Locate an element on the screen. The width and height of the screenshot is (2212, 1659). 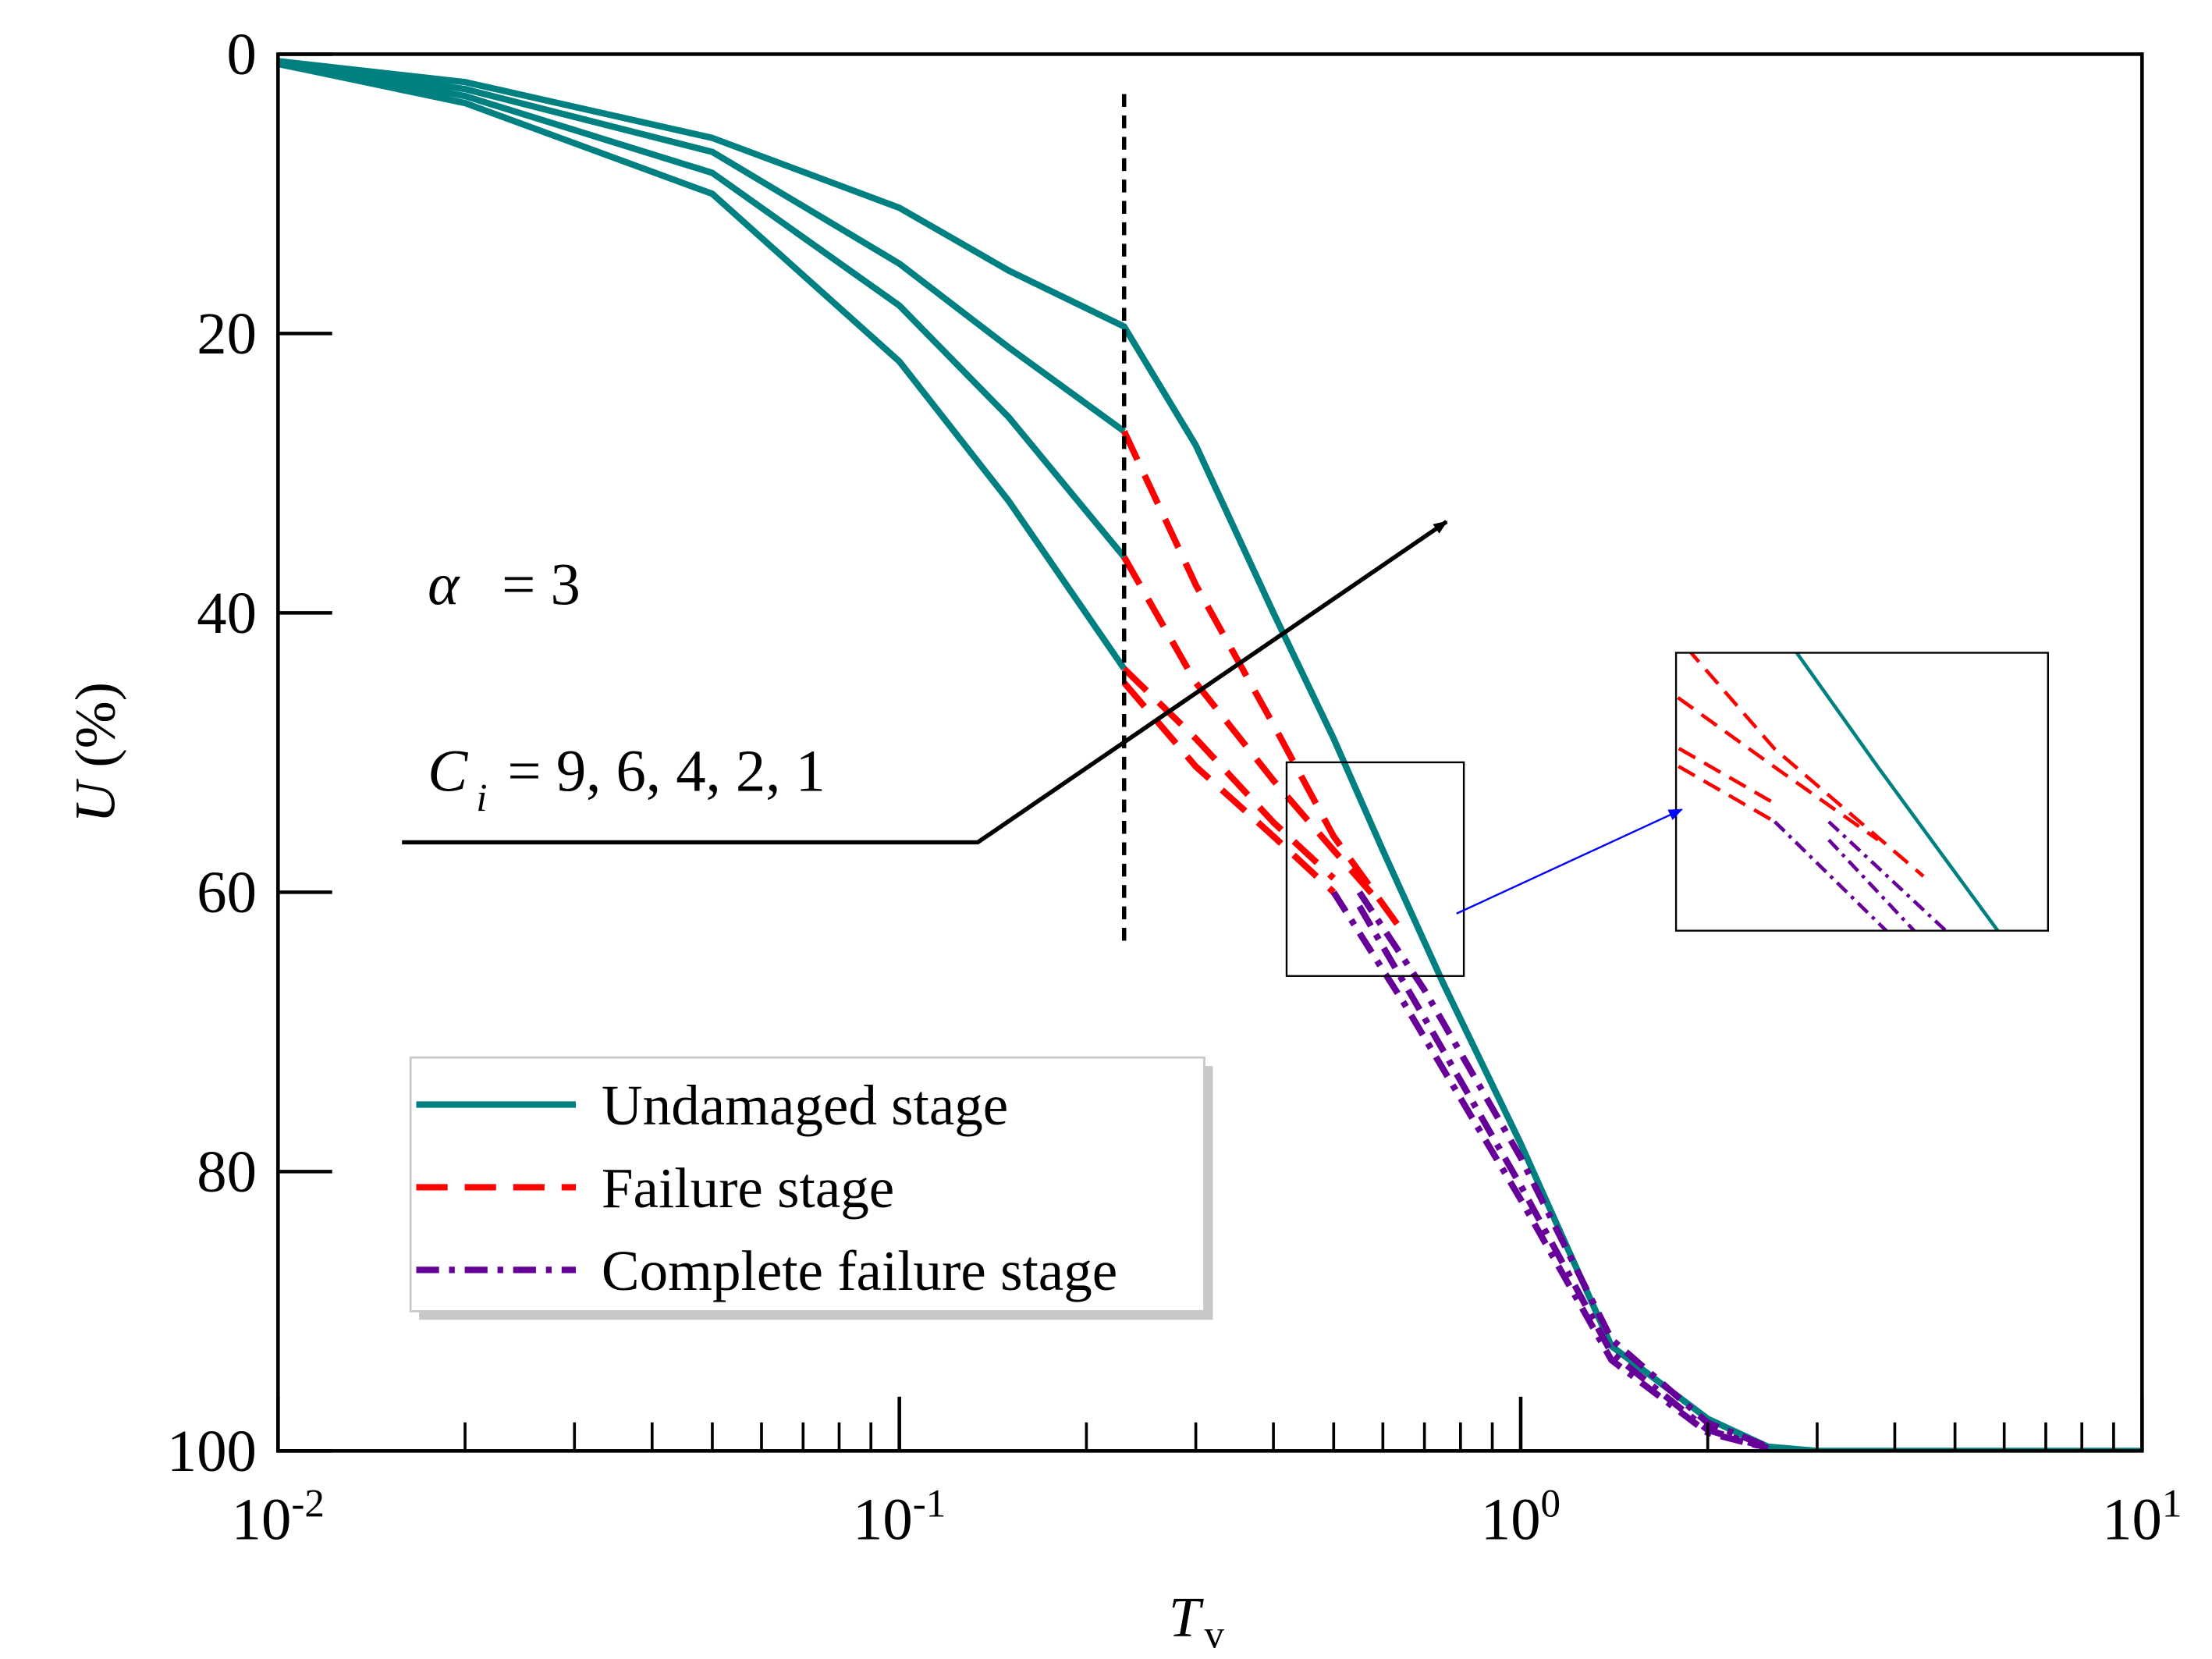
x-tick-exponent: 1 is located at coordinates (2172, 1503).